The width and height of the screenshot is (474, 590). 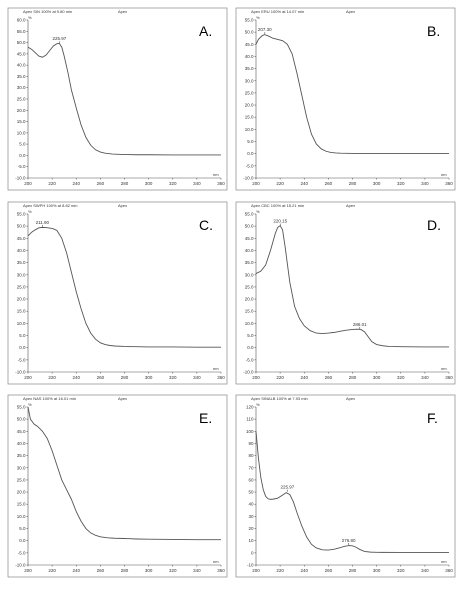 What do you see at coordinates (47, 11) in the screenshot?
I see `panel-header-left: Apex SIN 100% at 9.80 min` at bounding box center [47, 11].